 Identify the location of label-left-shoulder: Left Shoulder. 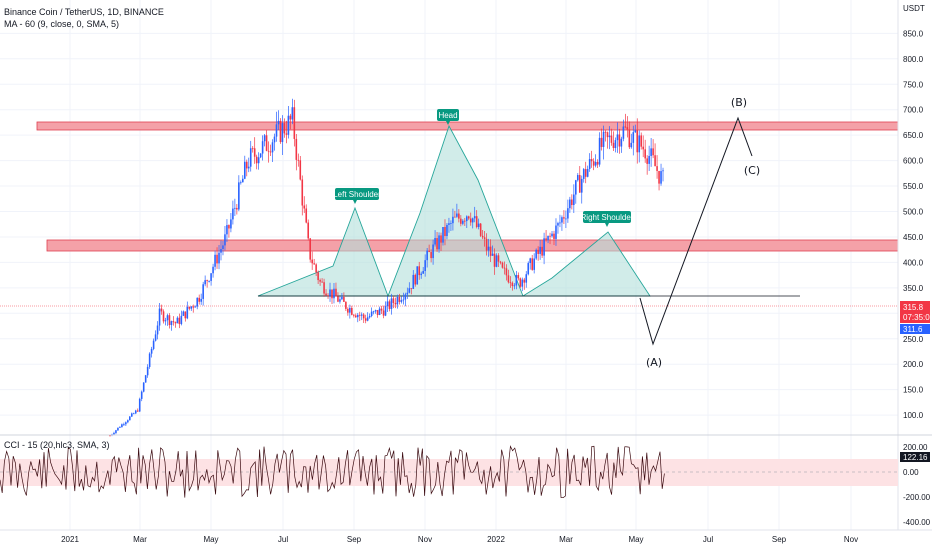
(357, 196).